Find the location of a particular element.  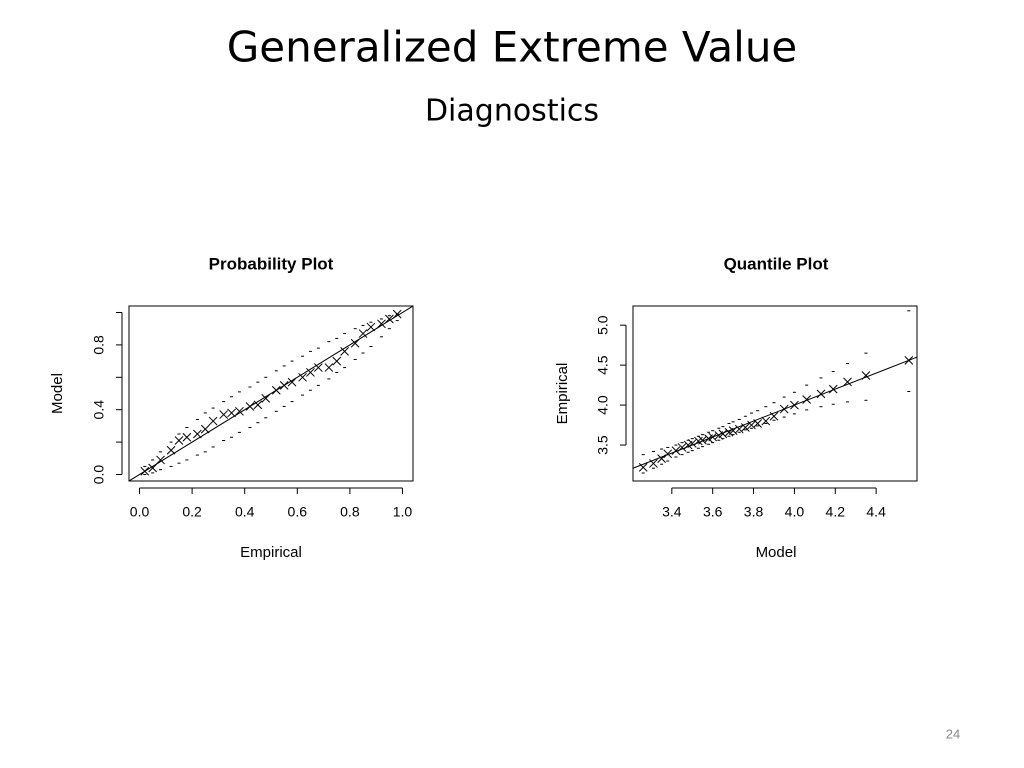

x-tick-label: 0.4 is located at coordinates (245, 512).